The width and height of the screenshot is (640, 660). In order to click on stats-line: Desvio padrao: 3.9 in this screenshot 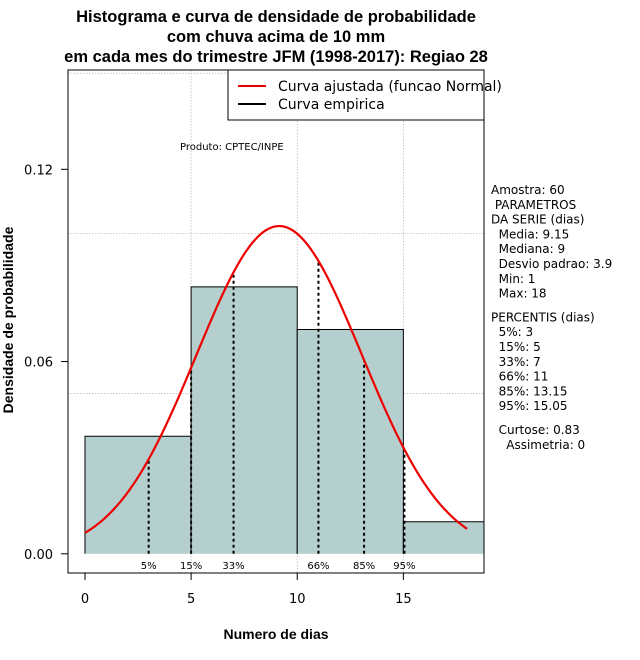, I will do `click(551, 264)`.